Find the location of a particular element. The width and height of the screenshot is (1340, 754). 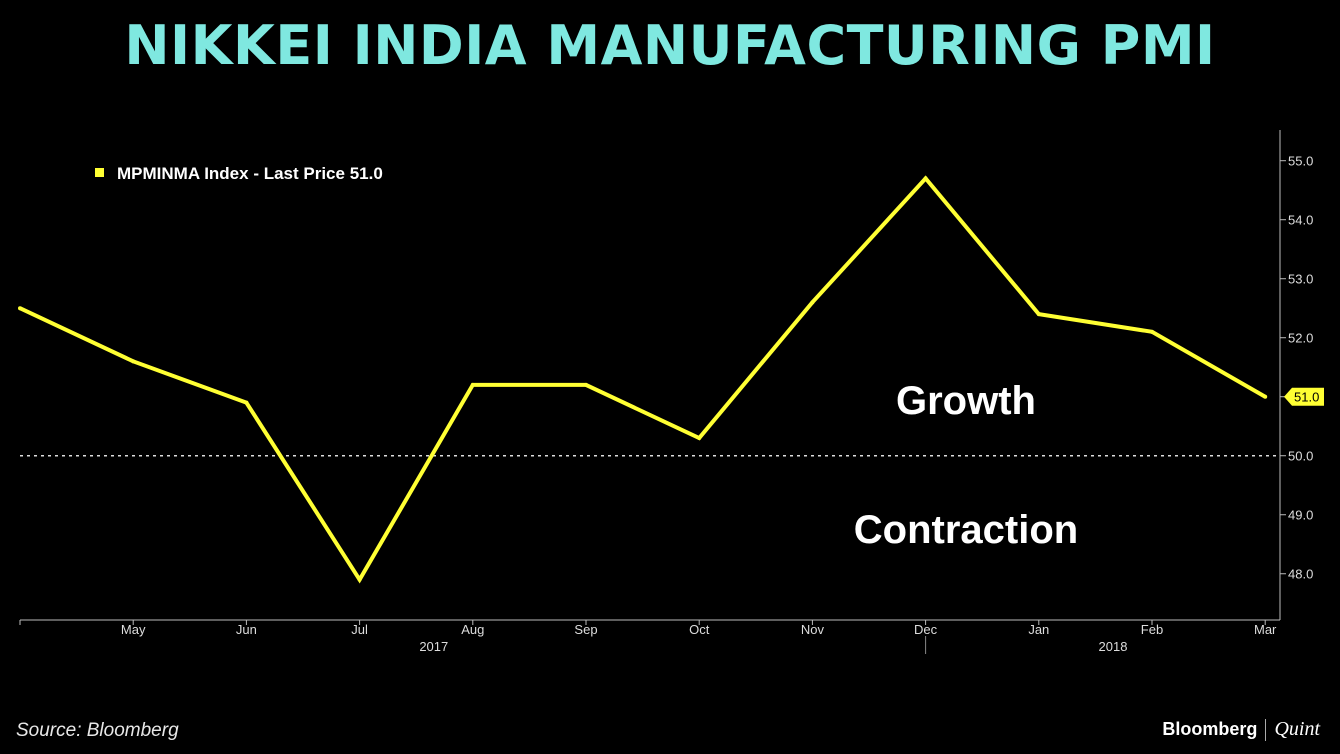

legend: MPMINMA Index - Last Price 51.0 is located at coordinates (239, 173).